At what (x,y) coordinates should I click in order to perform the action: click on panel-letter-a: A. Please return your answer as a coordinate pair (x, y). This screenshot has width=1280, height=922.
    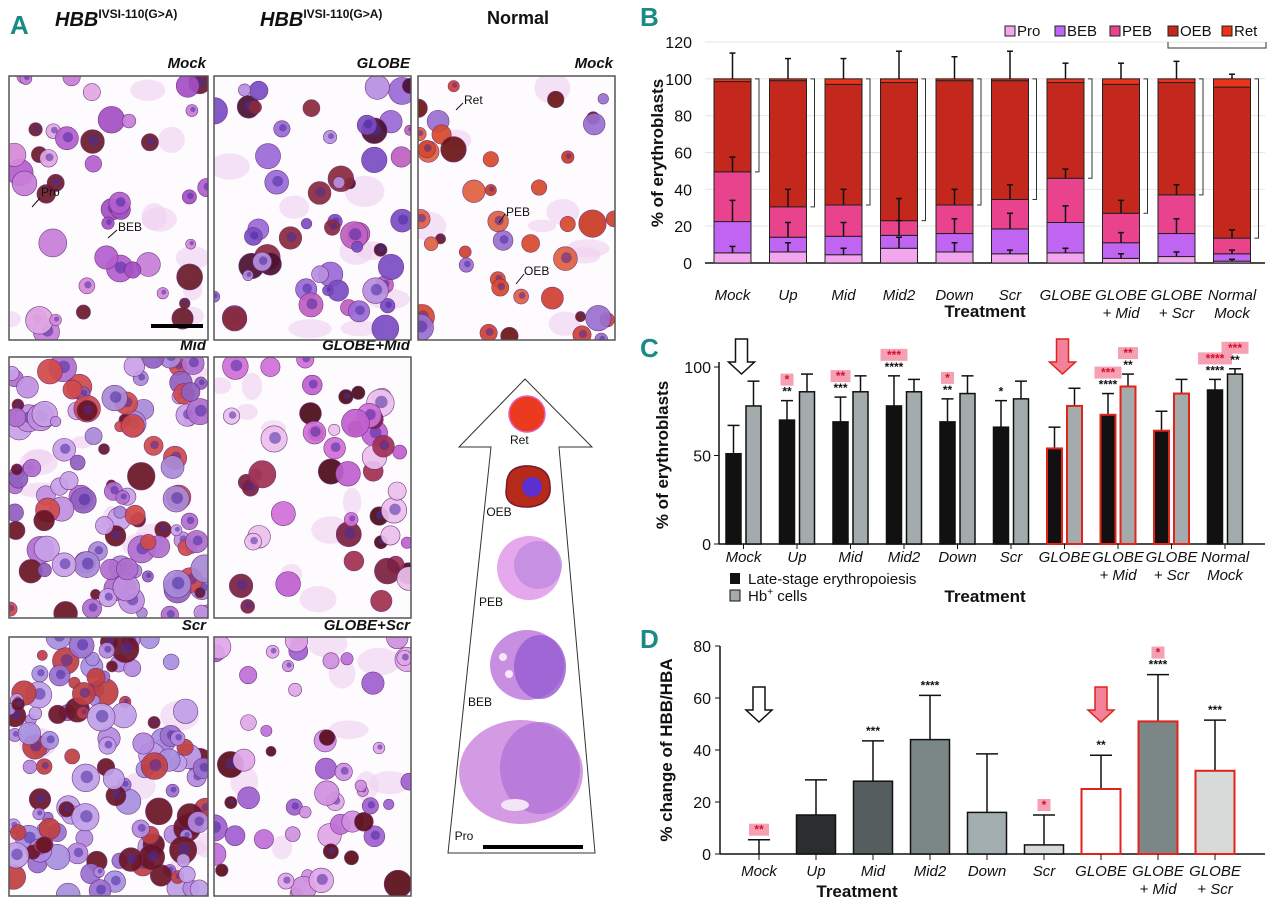
    Looking at the image, I should click on (19, 25).